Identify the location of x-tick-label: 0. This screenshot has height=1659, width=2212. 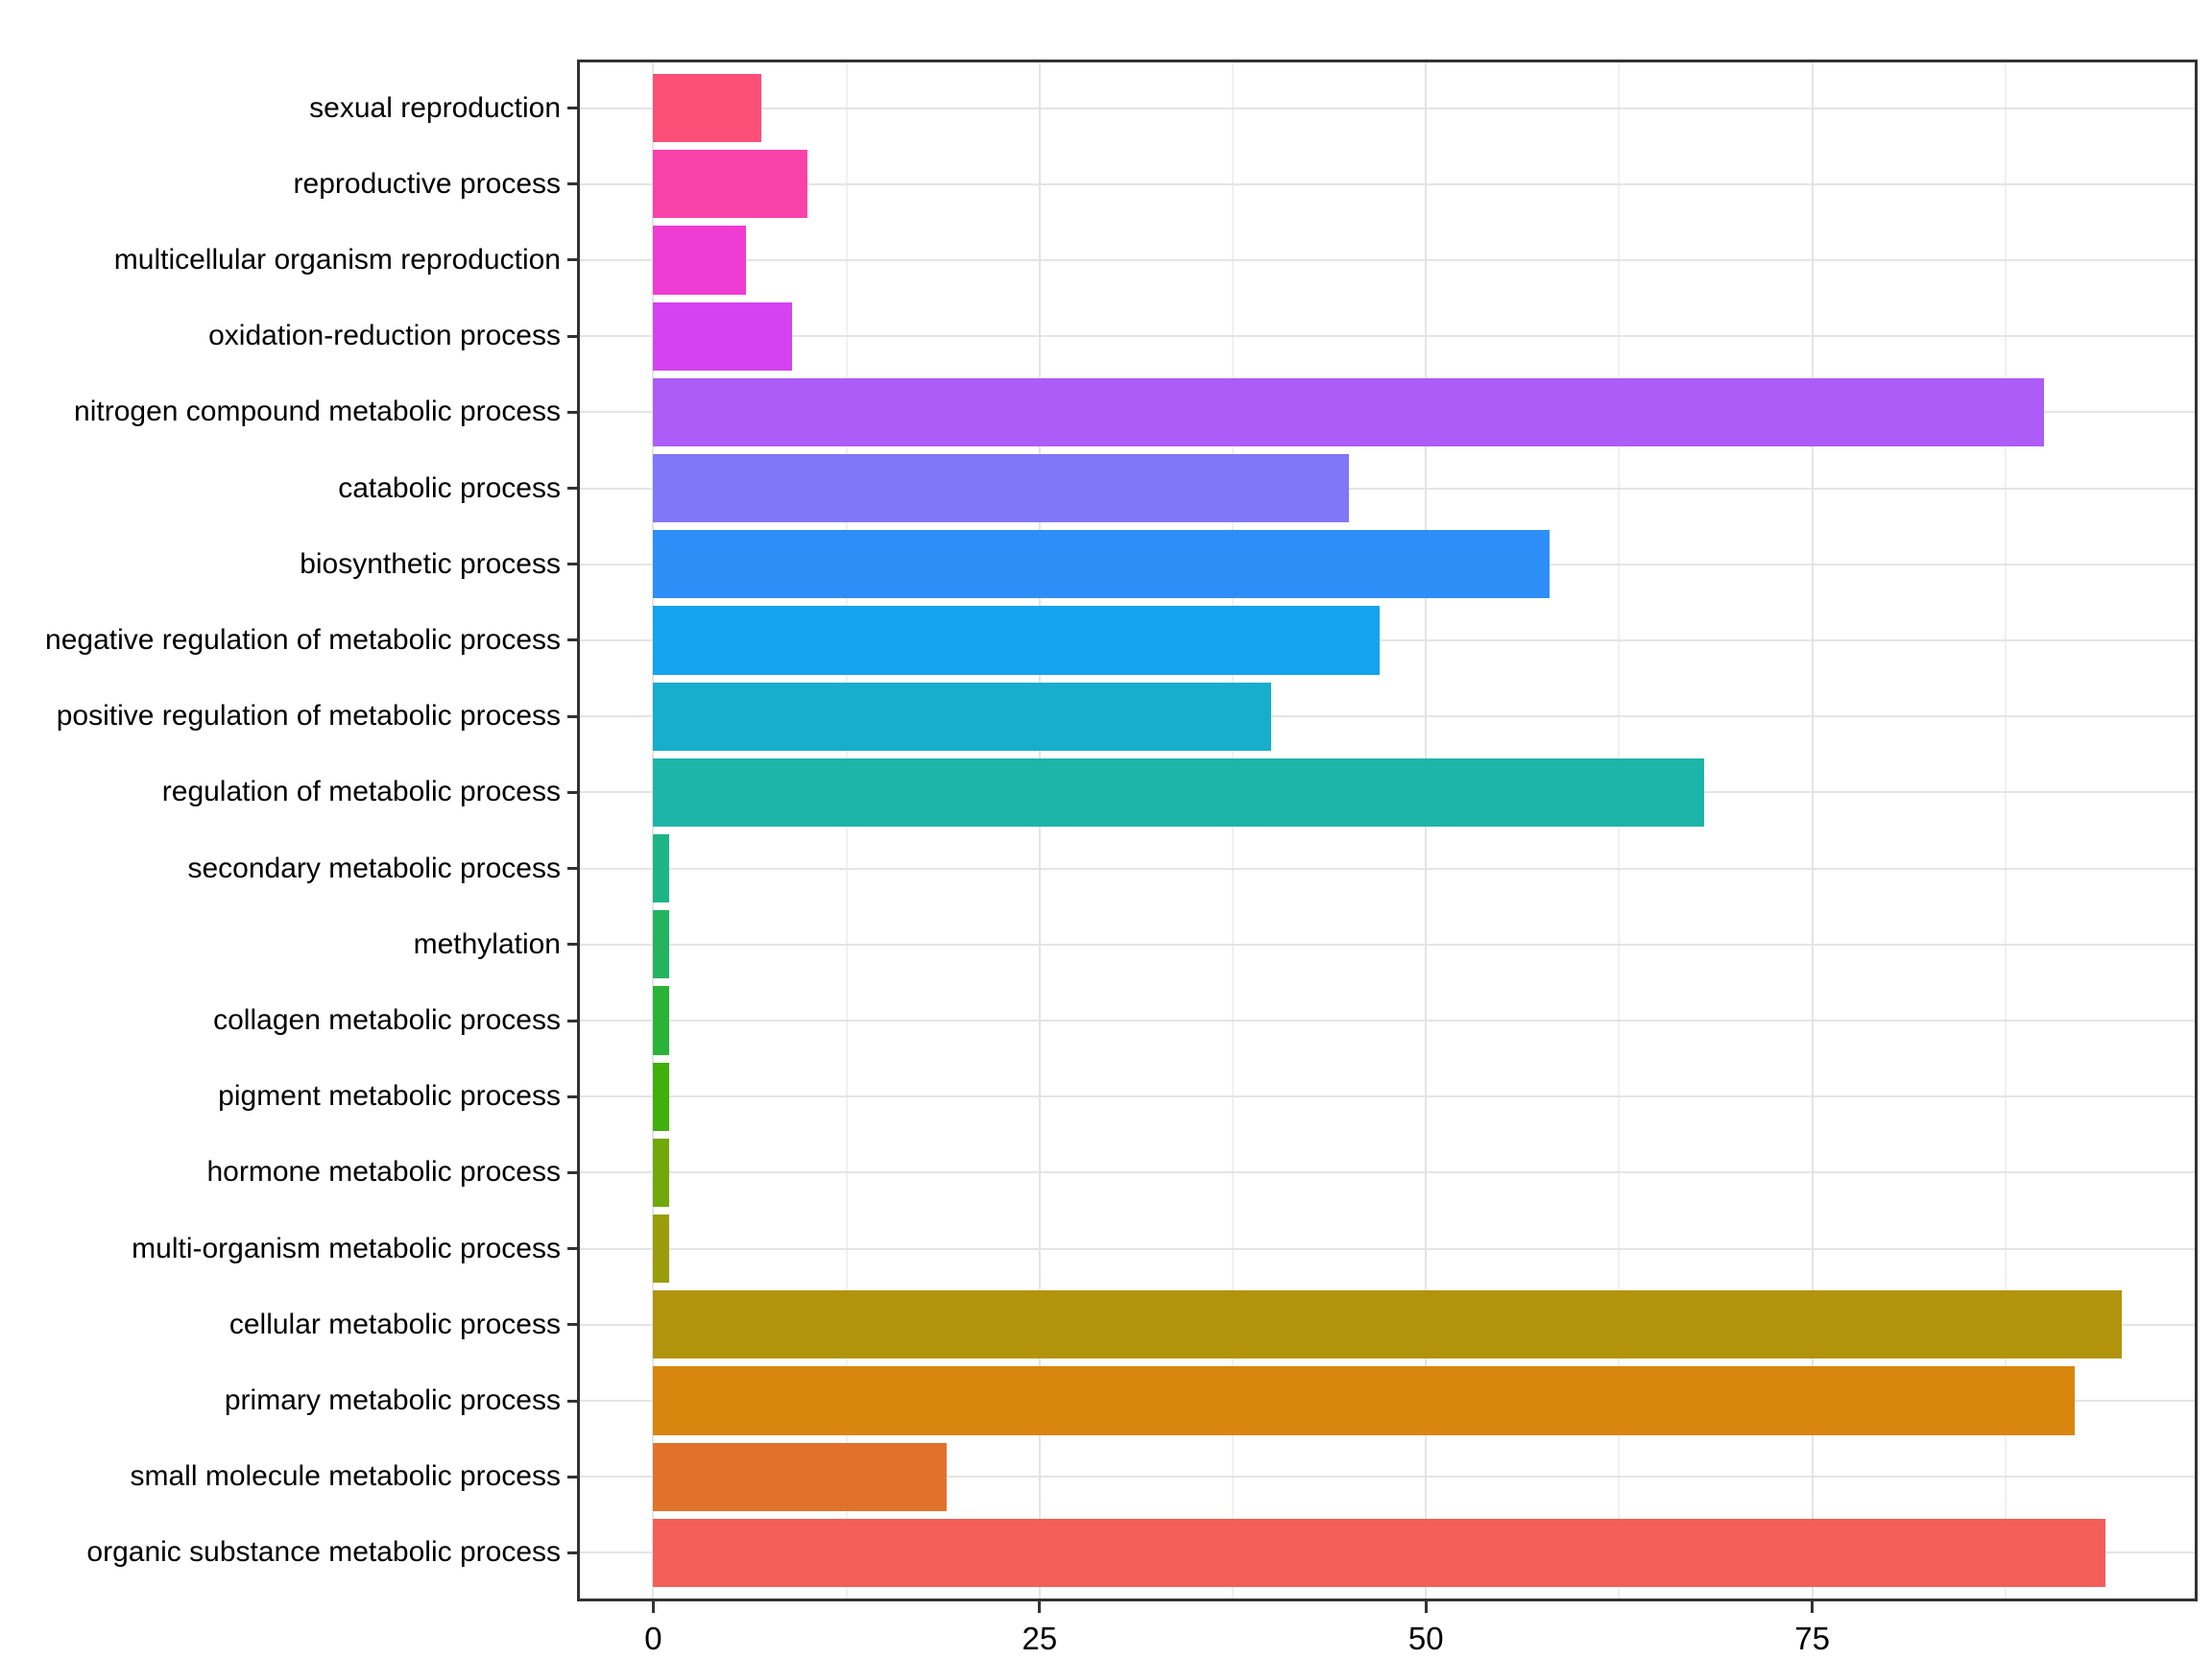
(653, 1639).